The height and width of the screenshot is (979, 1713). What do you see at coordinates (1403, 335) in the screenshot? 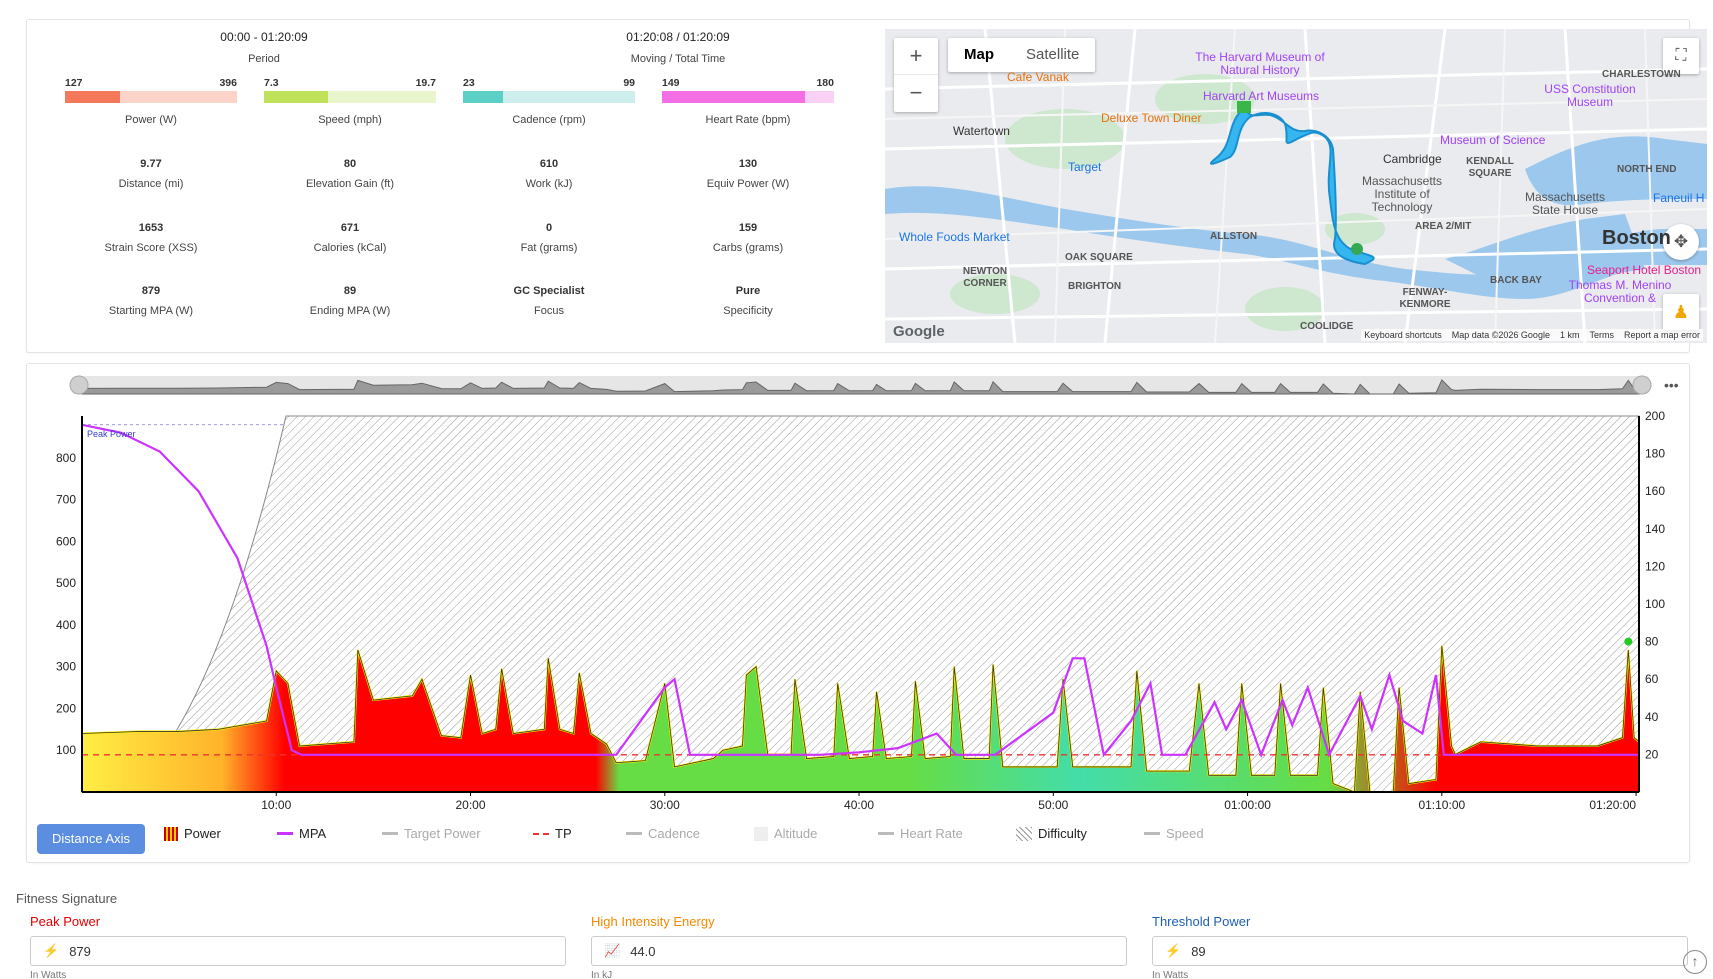
I see `keyboard-shortcuts-link: Keyboard shortcuts` at bounding box center [1403, 335].